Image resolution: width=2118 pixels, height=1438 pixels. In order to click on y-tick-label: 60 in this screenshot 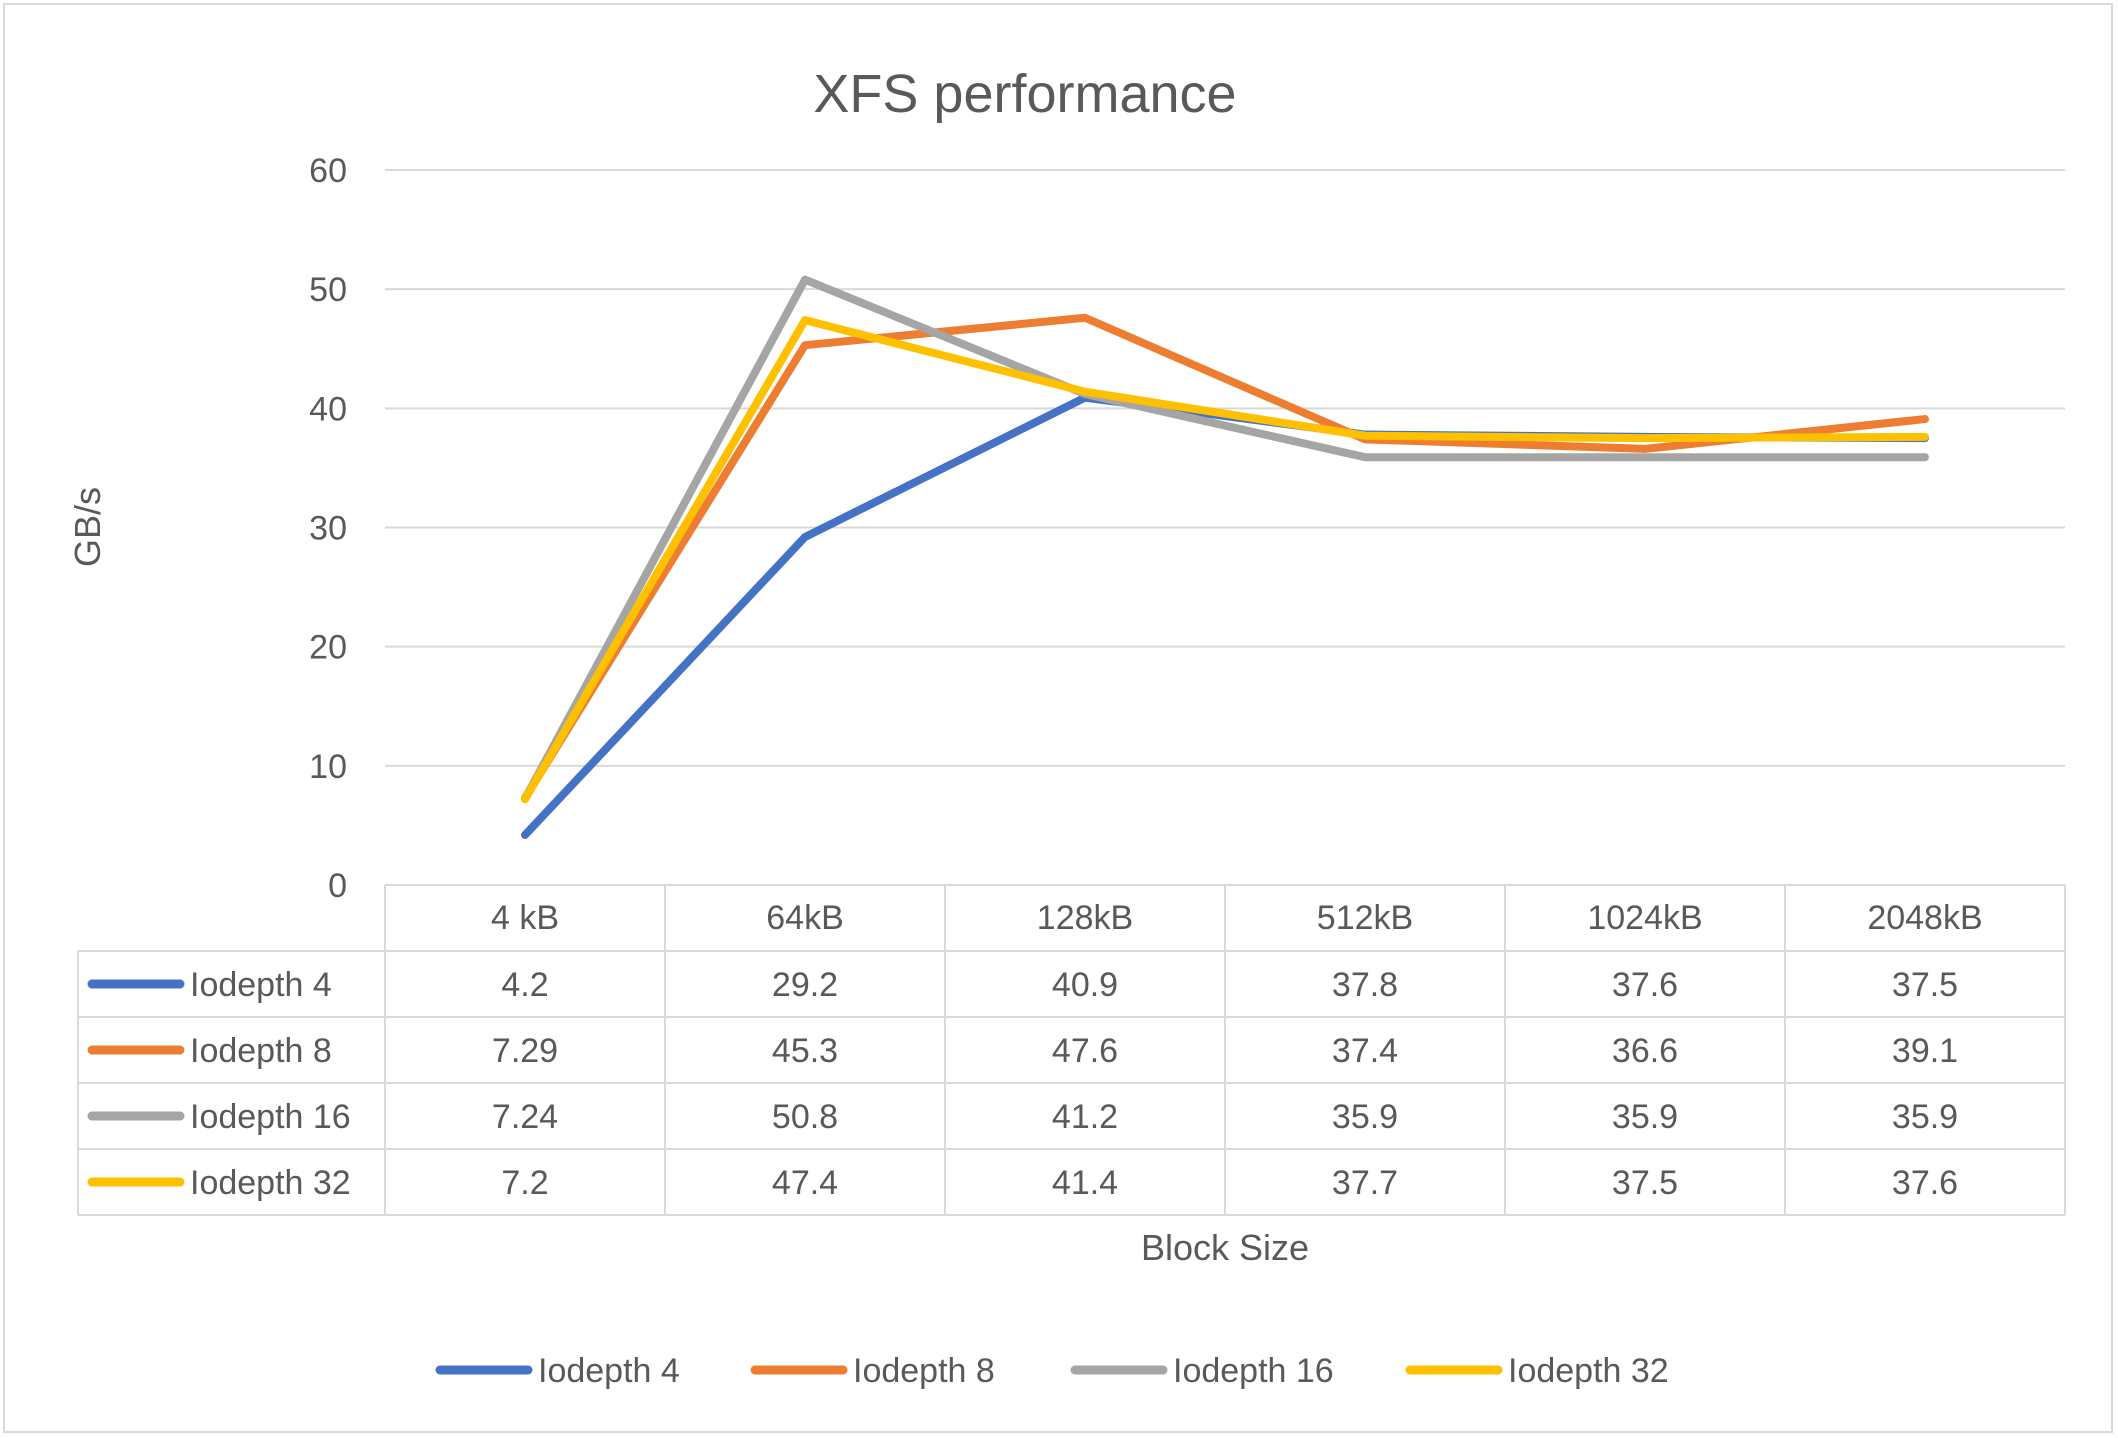, I will do `click(328, 171)`.